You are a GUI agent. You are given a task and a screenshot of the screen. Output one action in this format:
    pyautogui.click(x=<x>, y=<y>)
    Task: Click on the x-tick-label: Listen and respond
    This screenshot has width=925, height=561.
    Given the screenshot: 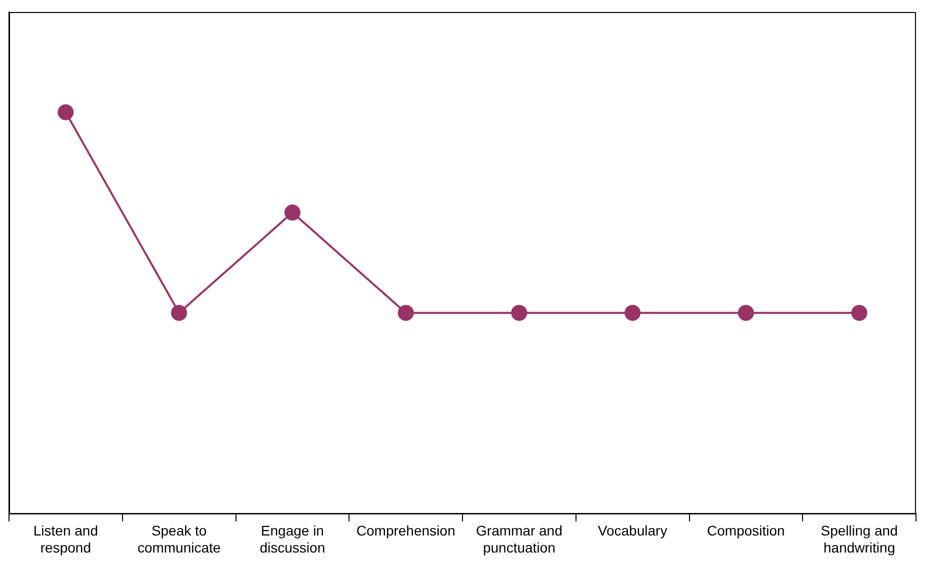 What is the action you would take?
    pyautogui.click(x=65, y=539)
    